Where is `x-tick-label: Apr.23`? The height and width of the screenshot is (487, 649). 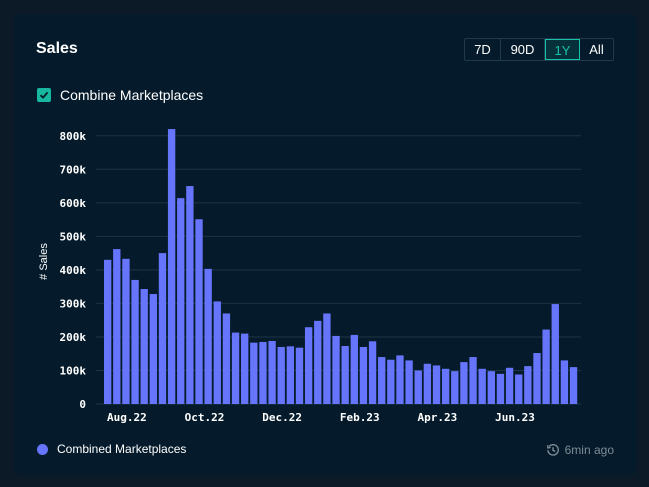
x-tick-label: Apr.23 is located at coordinates (438, 417).